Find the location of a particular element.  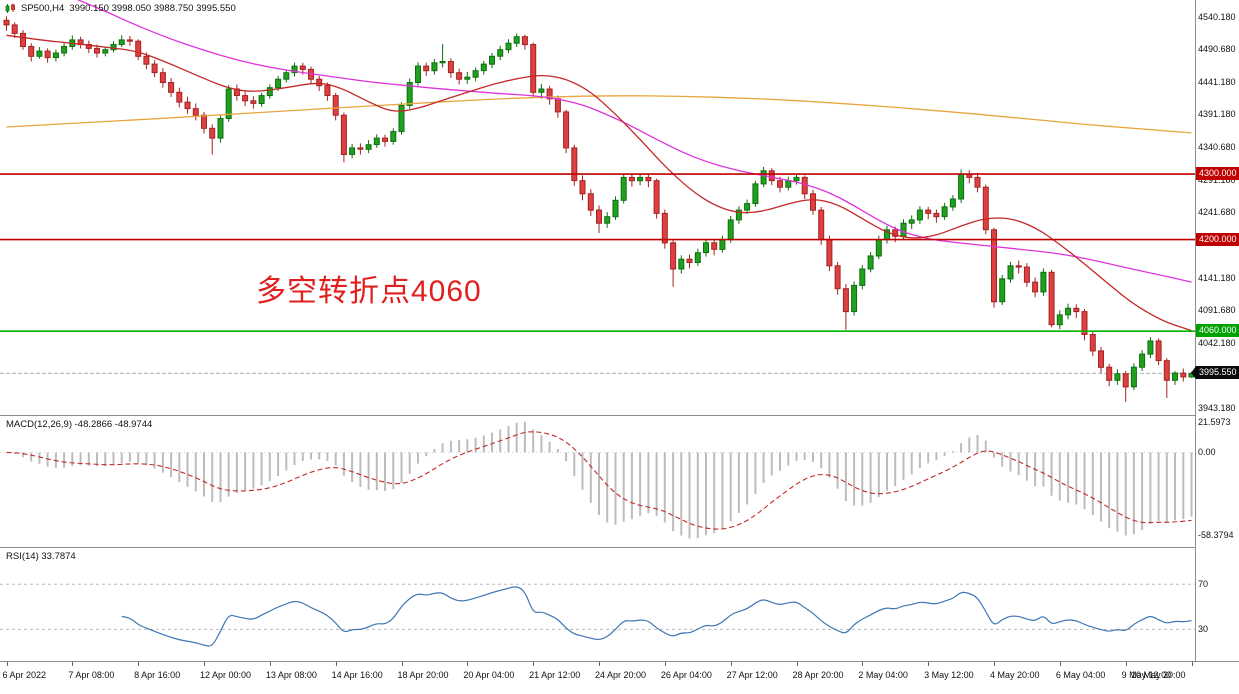

rsi-axis-label: 30 is located at coordinates (1203, 629).